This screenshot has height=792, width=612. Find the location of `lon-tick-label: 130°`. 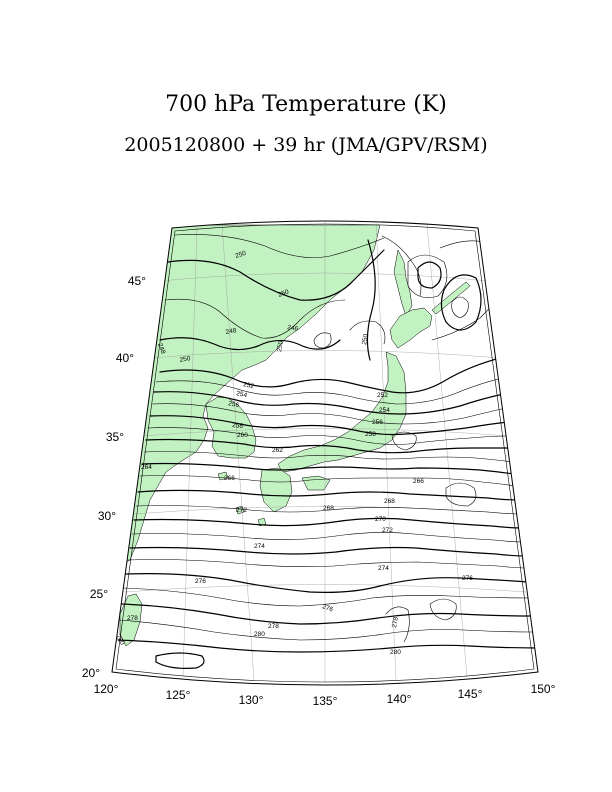

lon-tick-label: 130° is located at coordinates (251, 700).